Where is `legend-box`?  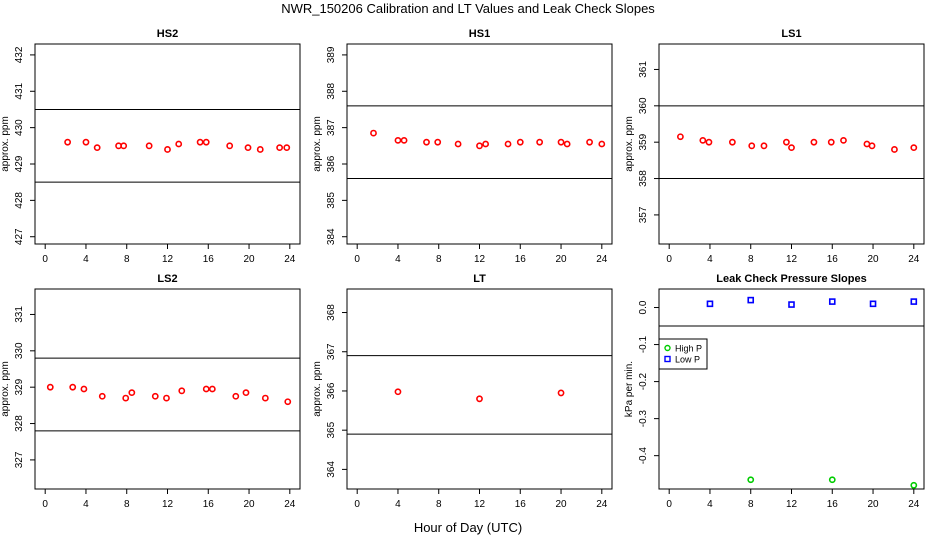 legend-box is located at coordinates (683, 354).